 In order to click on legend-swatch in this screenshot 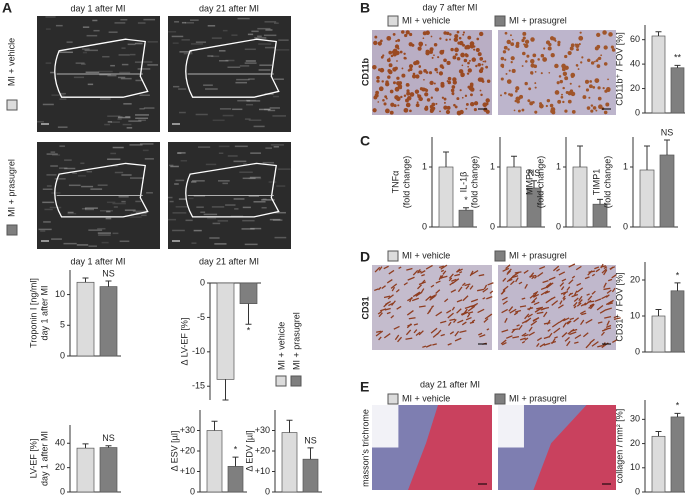, I will do `click(393, 21)`.